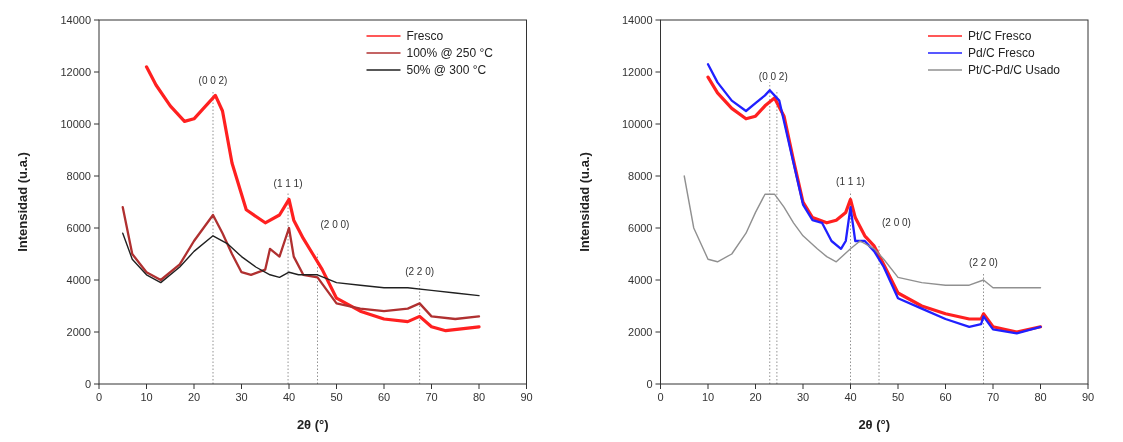 The height and width of the screenshot is (442, 1123). I want to click on legend-label: Fresco, so click(425, 36).